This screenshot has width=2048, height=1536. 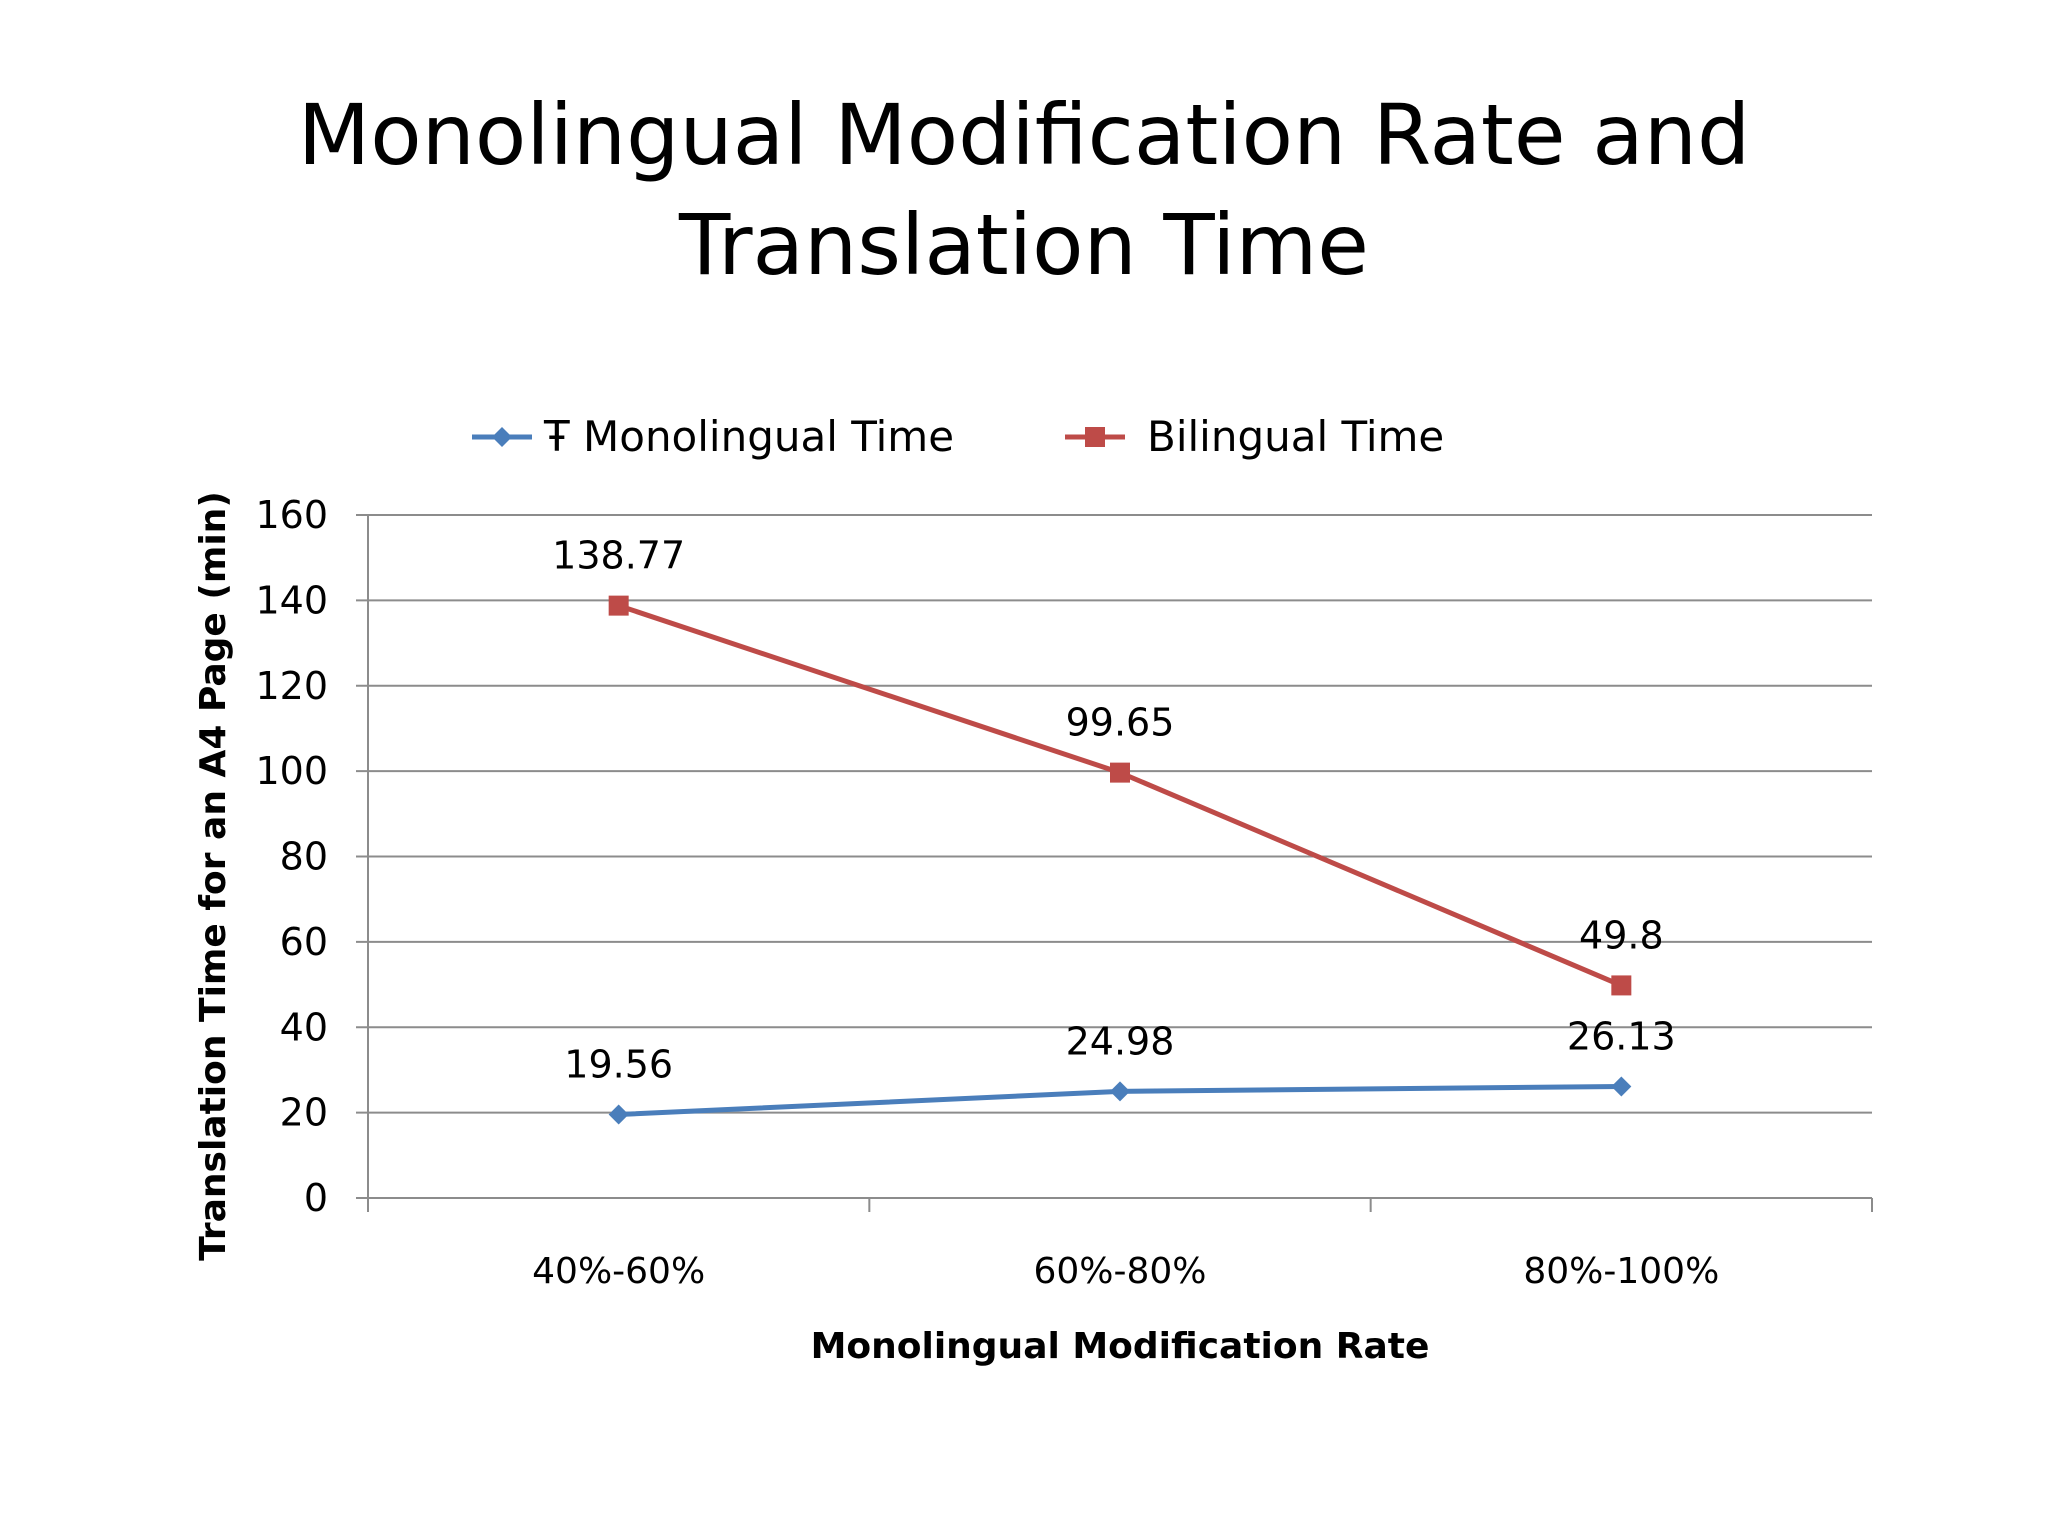 I want to click on x-tick-label-2: 80%-100%, so click(x=1621, y=1271).